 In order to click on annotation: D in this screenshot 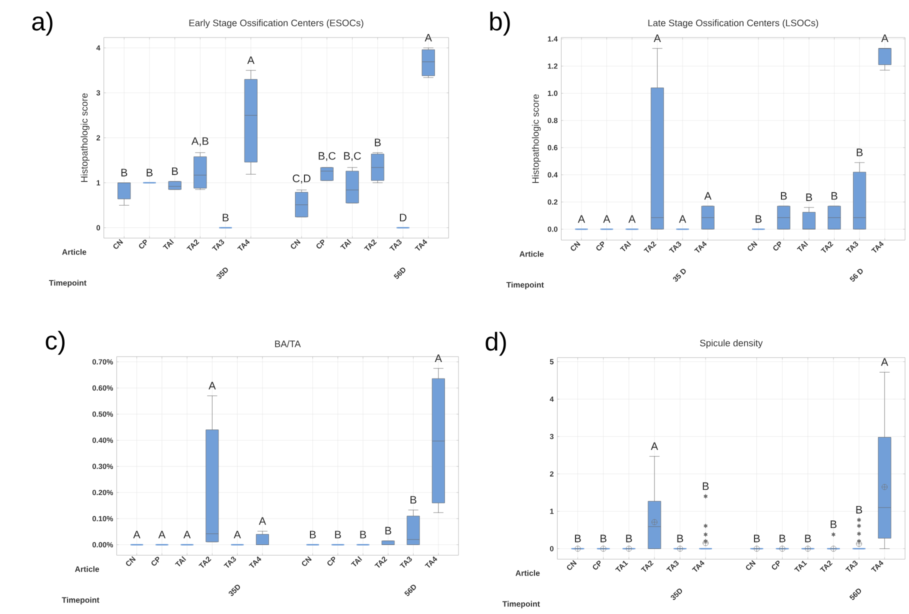, I will do `click(403, 218)`.